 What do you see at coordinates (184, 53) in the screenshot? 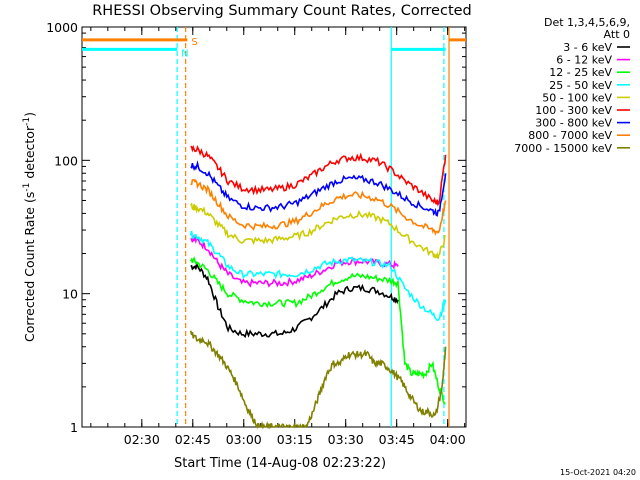
I see `flag-label-n: N` at bounding box center [184, 53].